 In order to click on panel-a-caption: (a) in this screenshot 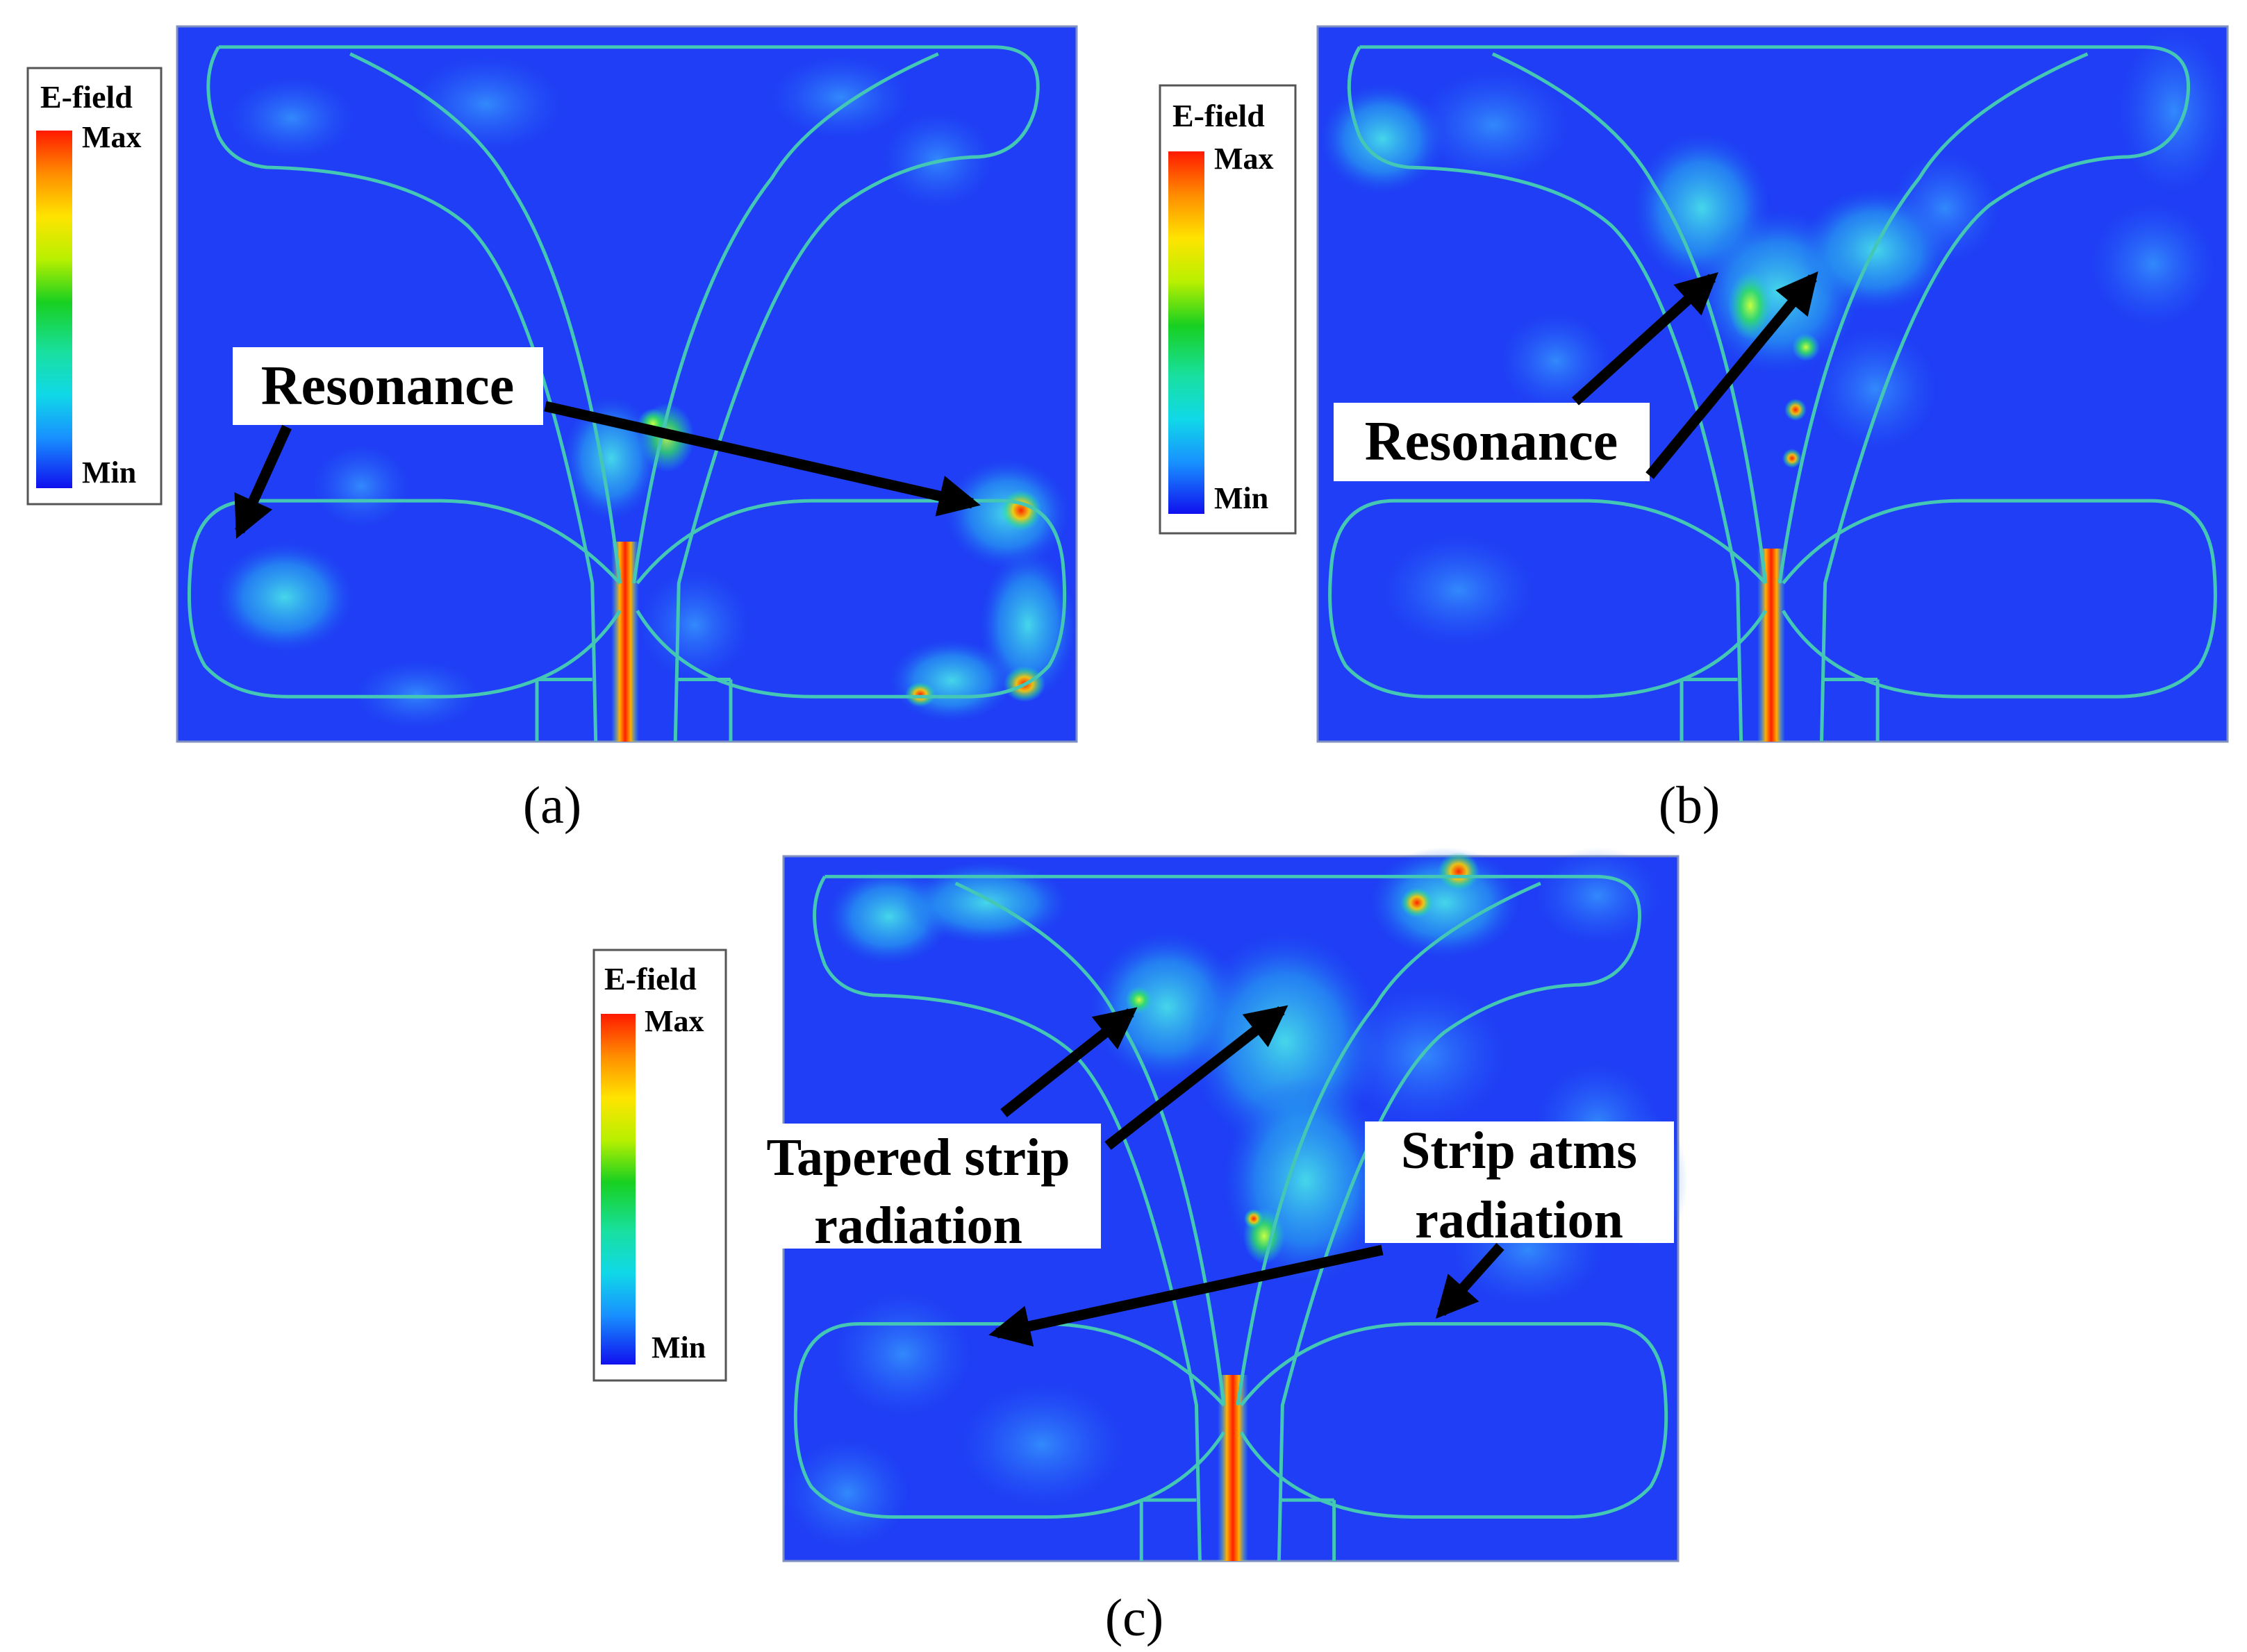, I will do `click(552, 805)`.